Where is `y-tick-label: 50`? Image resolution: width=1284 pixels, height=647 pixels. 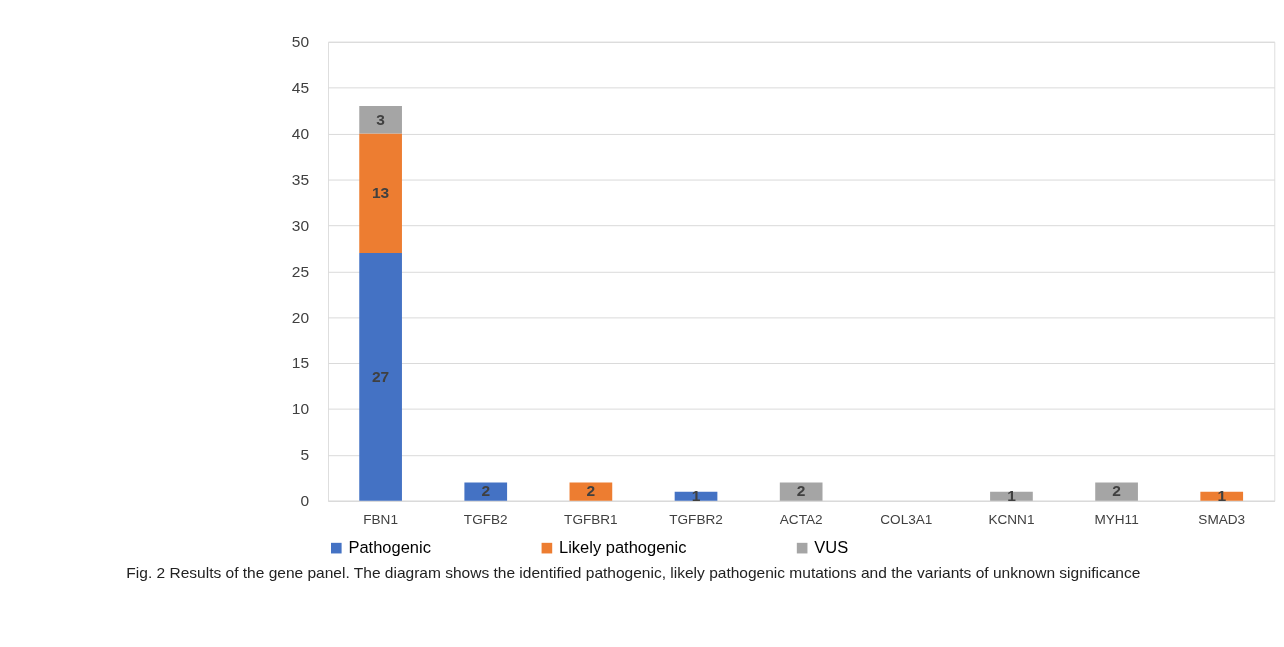
y-tick-label: 50 is located at coordinates (300, 42).